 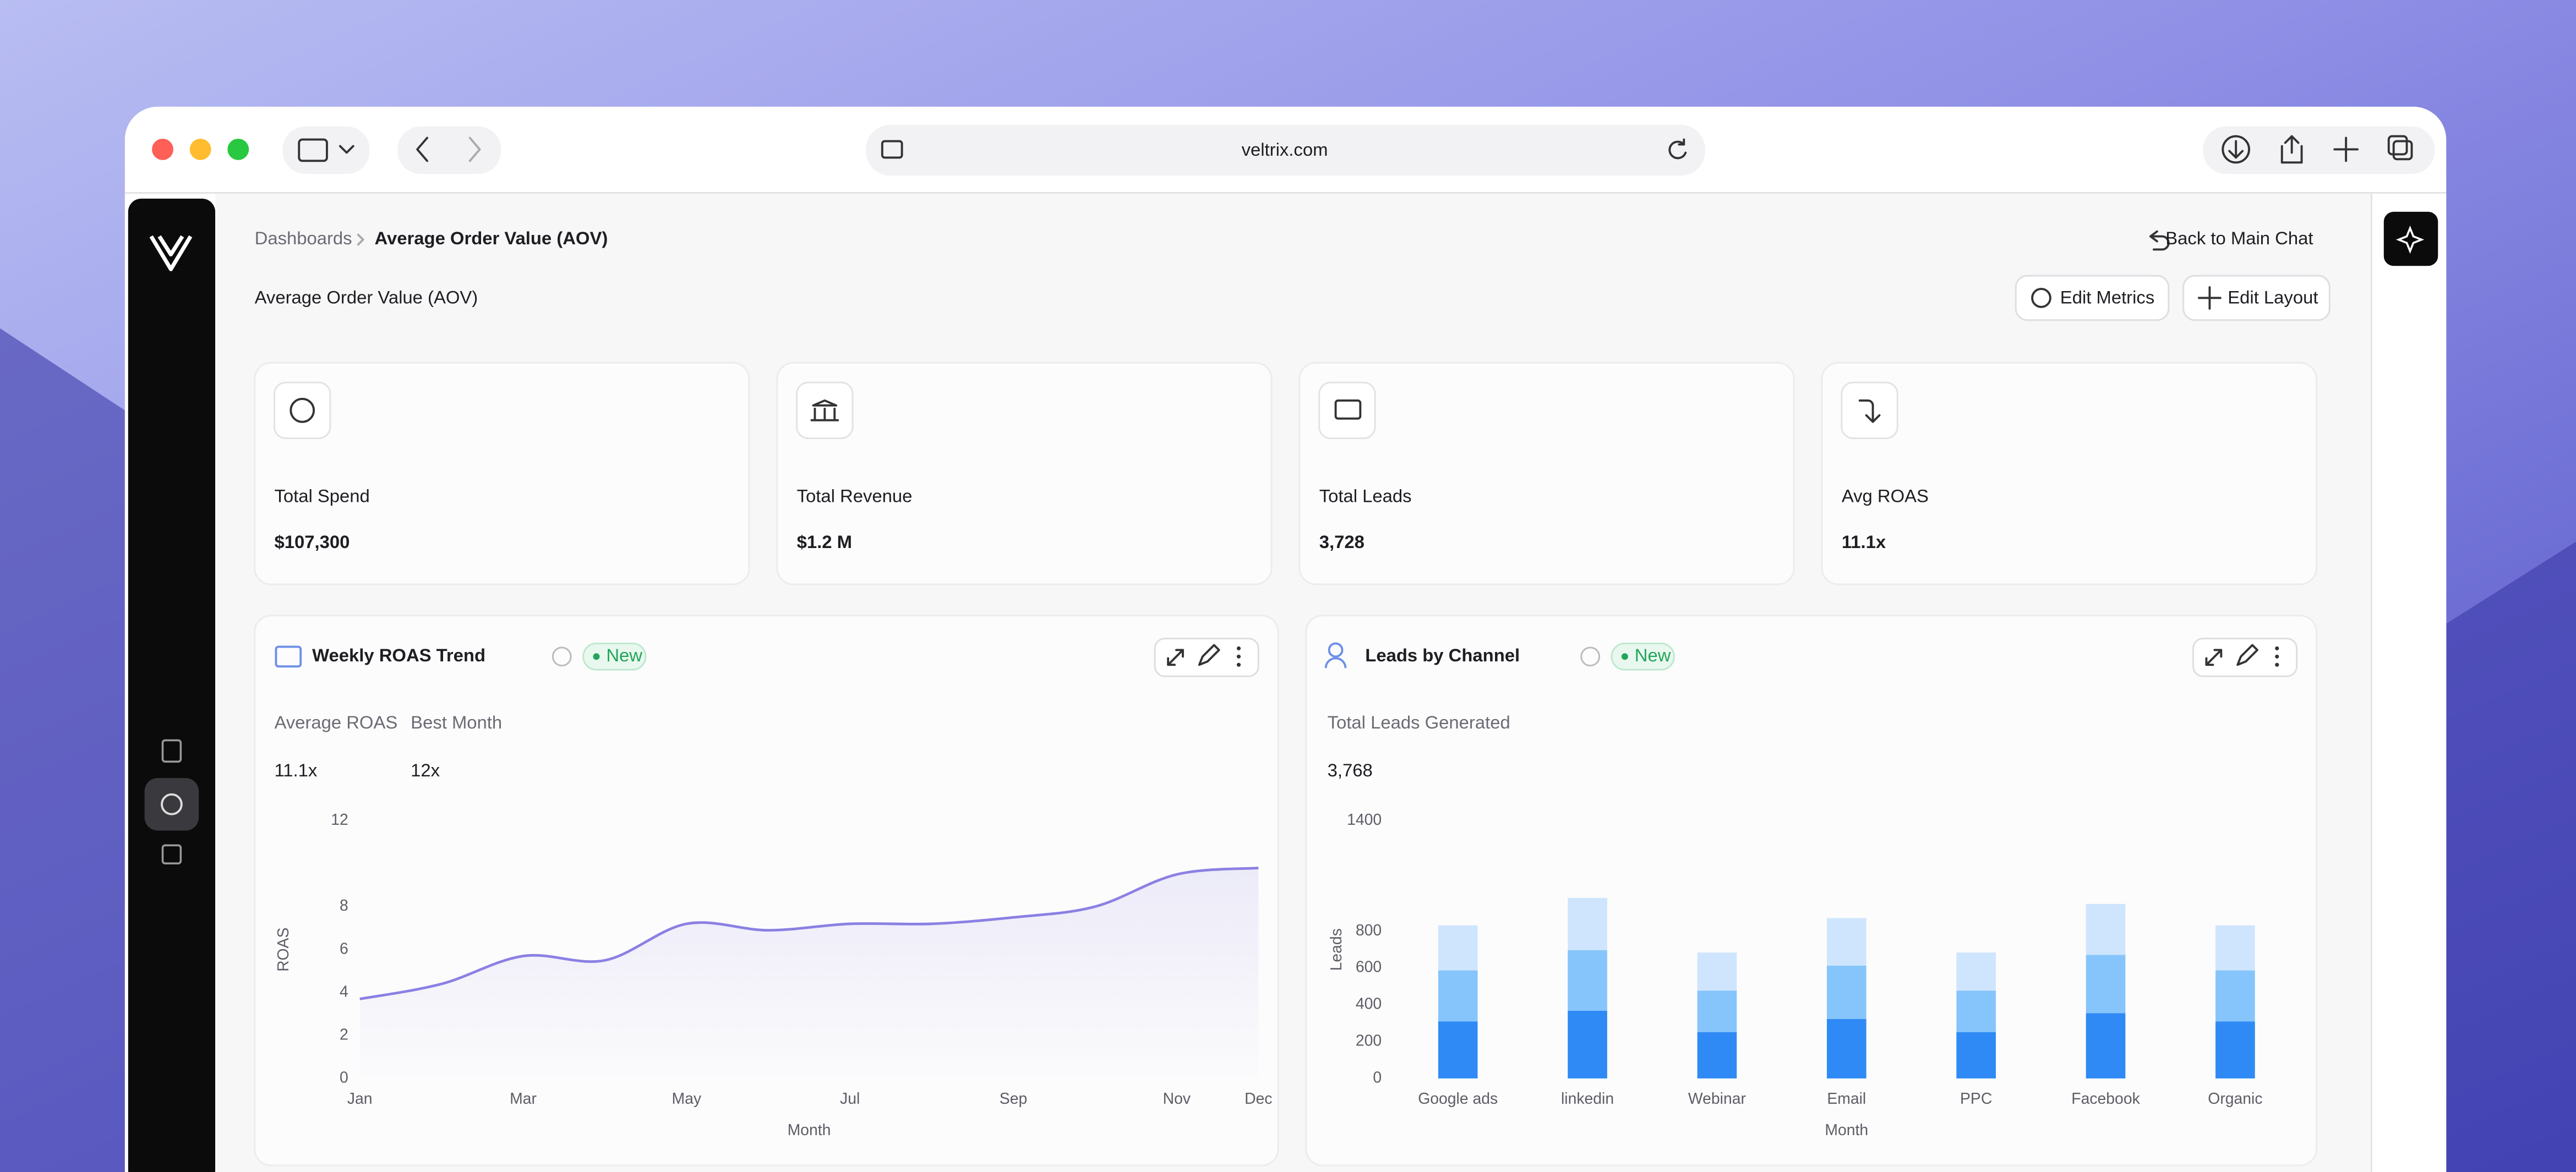 I want to click on back-icon, so click(x=2160, y=240).